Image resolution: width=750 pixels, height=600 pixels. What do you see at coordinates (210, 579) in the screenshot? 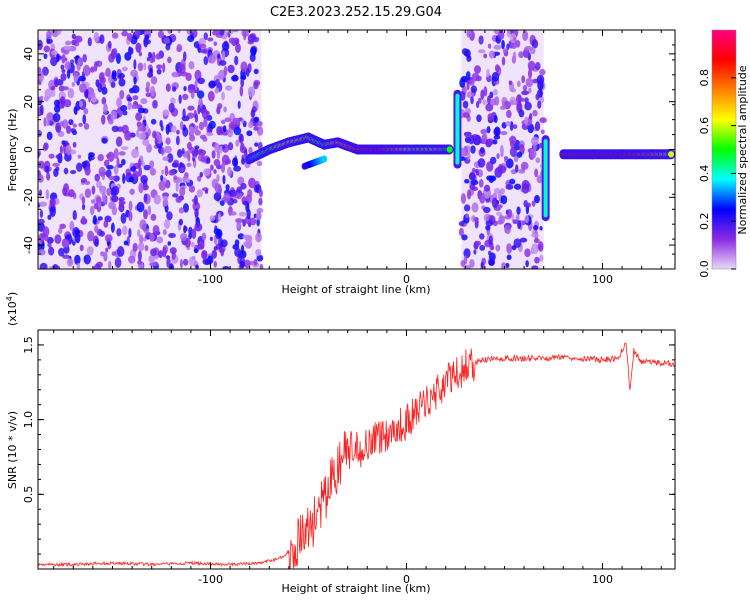
I see `snr-xtick-label: -100` at bounding box center [210, 579].